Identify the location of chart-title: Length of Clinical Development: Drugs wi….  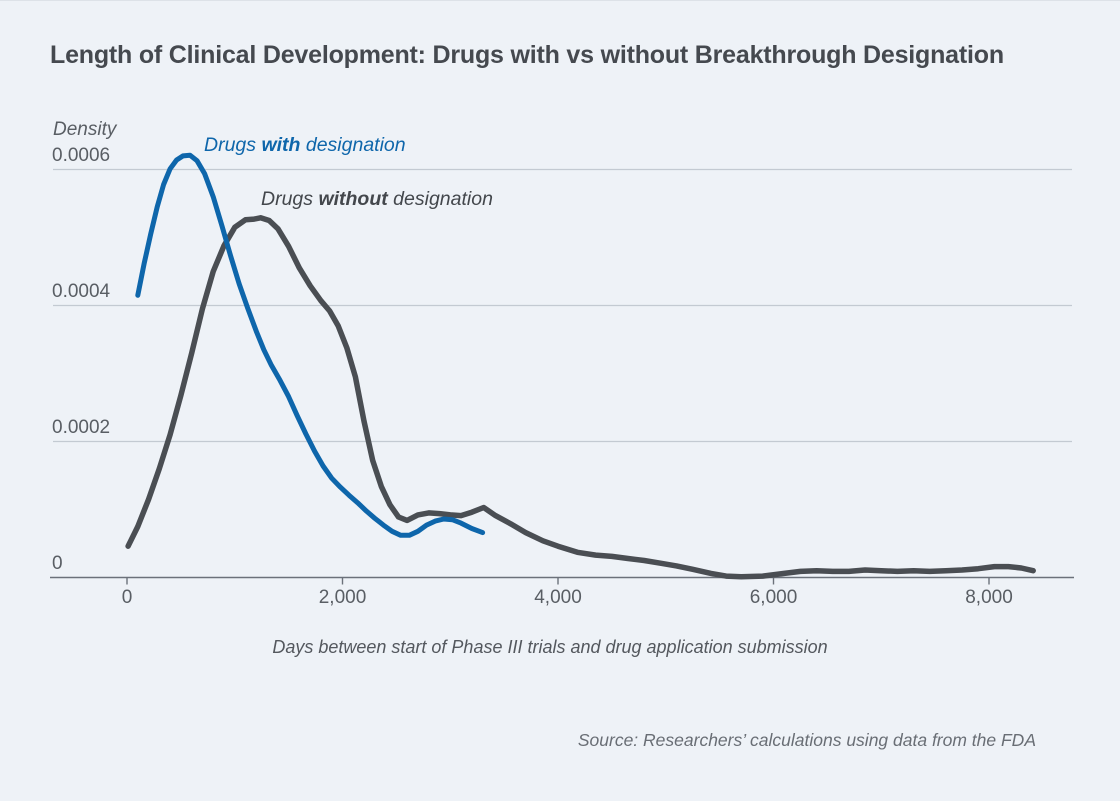
(527, 55).